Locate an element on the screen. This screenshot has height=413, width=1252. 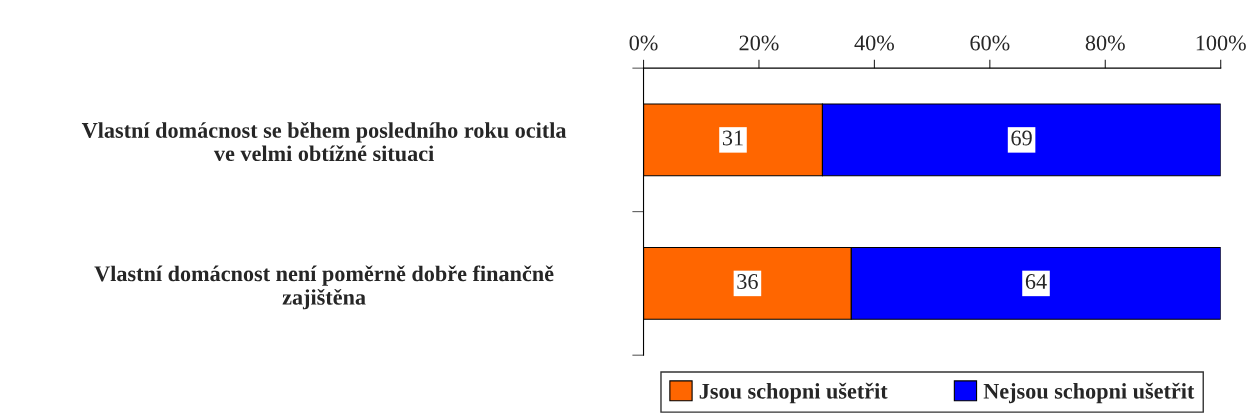
x-tick-label: 0% is located at coordinates (643, 43).